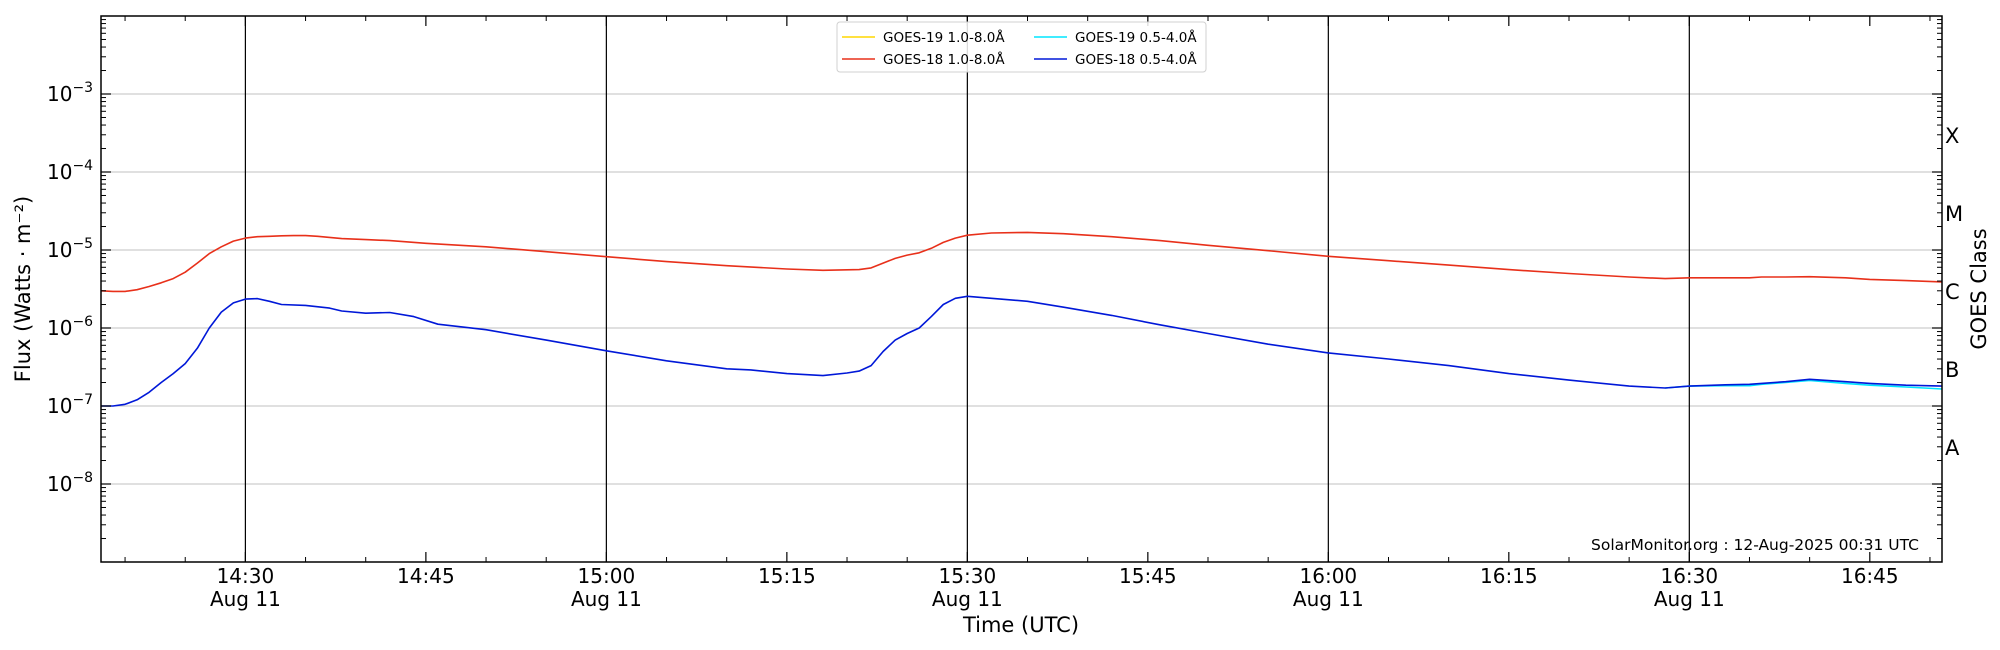  Describe the element at coordinates (1979, 288) in the screenshot. I see `right-axis-title: GOES Class` at that location.